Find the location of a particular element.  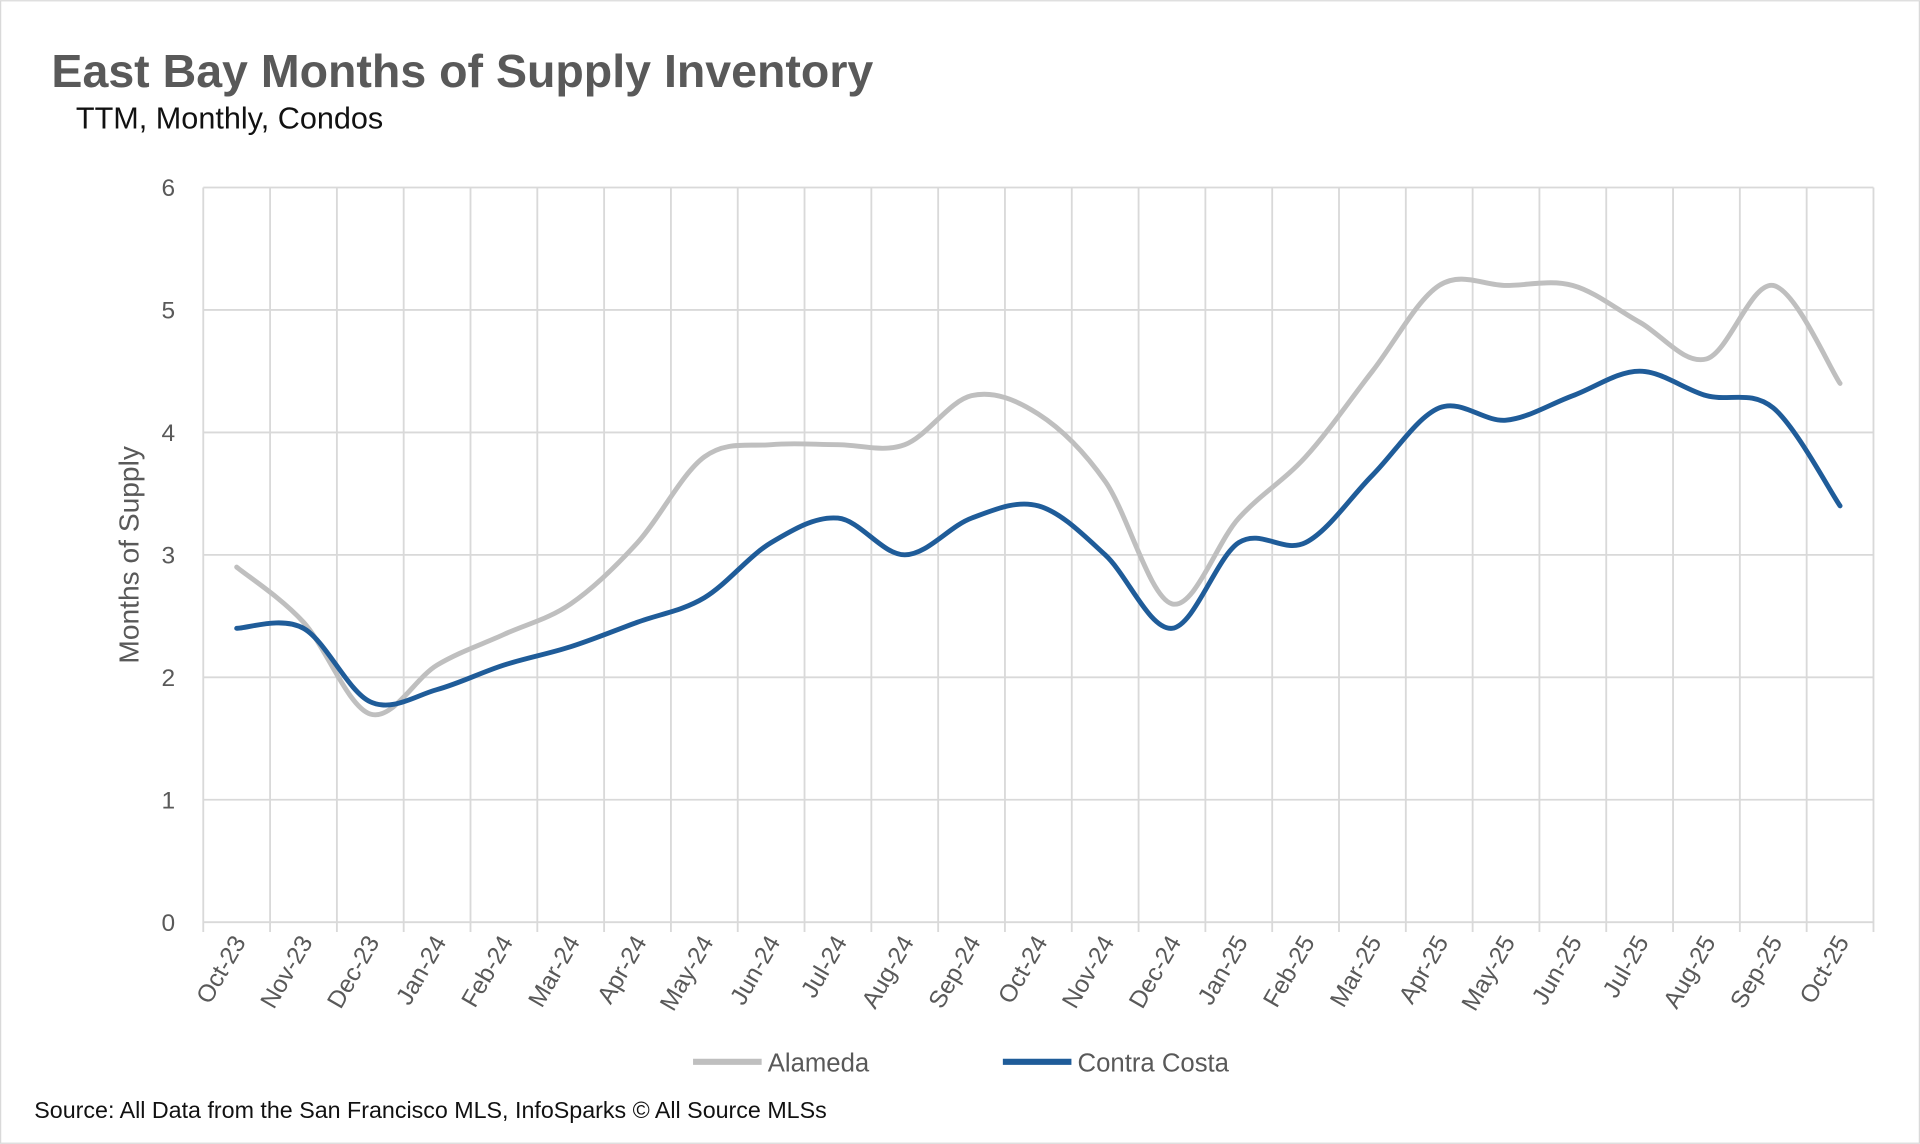

legend-label-contra-costa: Contra Costa is located at coordinates (1154, 1064).